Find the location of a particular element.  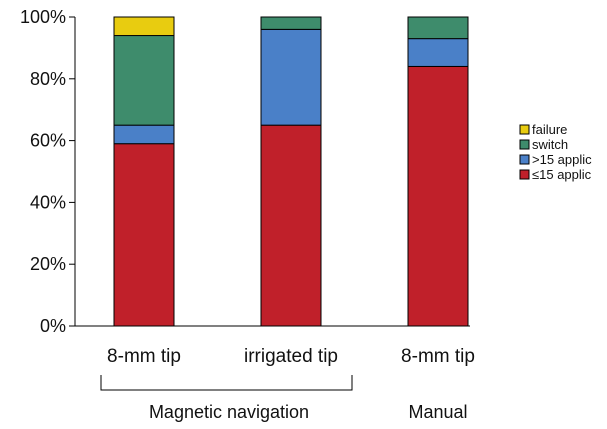

x-tick-labels: 8-mm tip irrigated tip 8-mm tip is located at coordinates (291, 356).